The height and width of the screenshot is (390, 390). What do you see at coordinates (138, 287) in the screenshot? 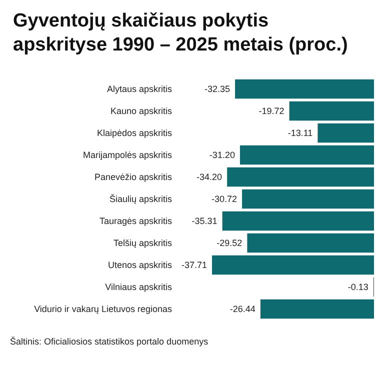
I see `y-tick-label: Vilniaus apskritis` at bounding box center [138, 287].